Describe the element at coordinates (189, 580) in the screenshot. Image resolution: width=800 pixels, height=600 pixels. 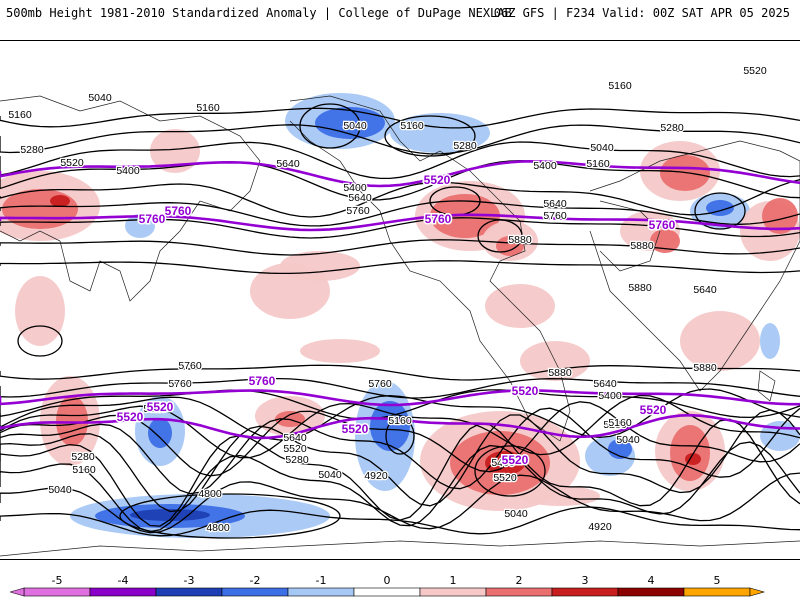
I see `colorbar-tick-label: -3` at that location.